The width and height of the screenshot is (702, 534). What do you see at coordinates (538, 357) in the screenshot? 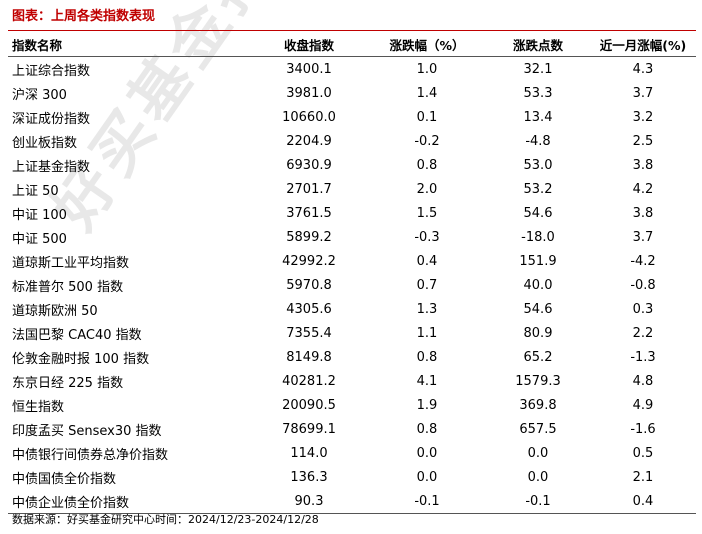
I see `change-points-cell: 65.2` at bounding box center [538, 357].